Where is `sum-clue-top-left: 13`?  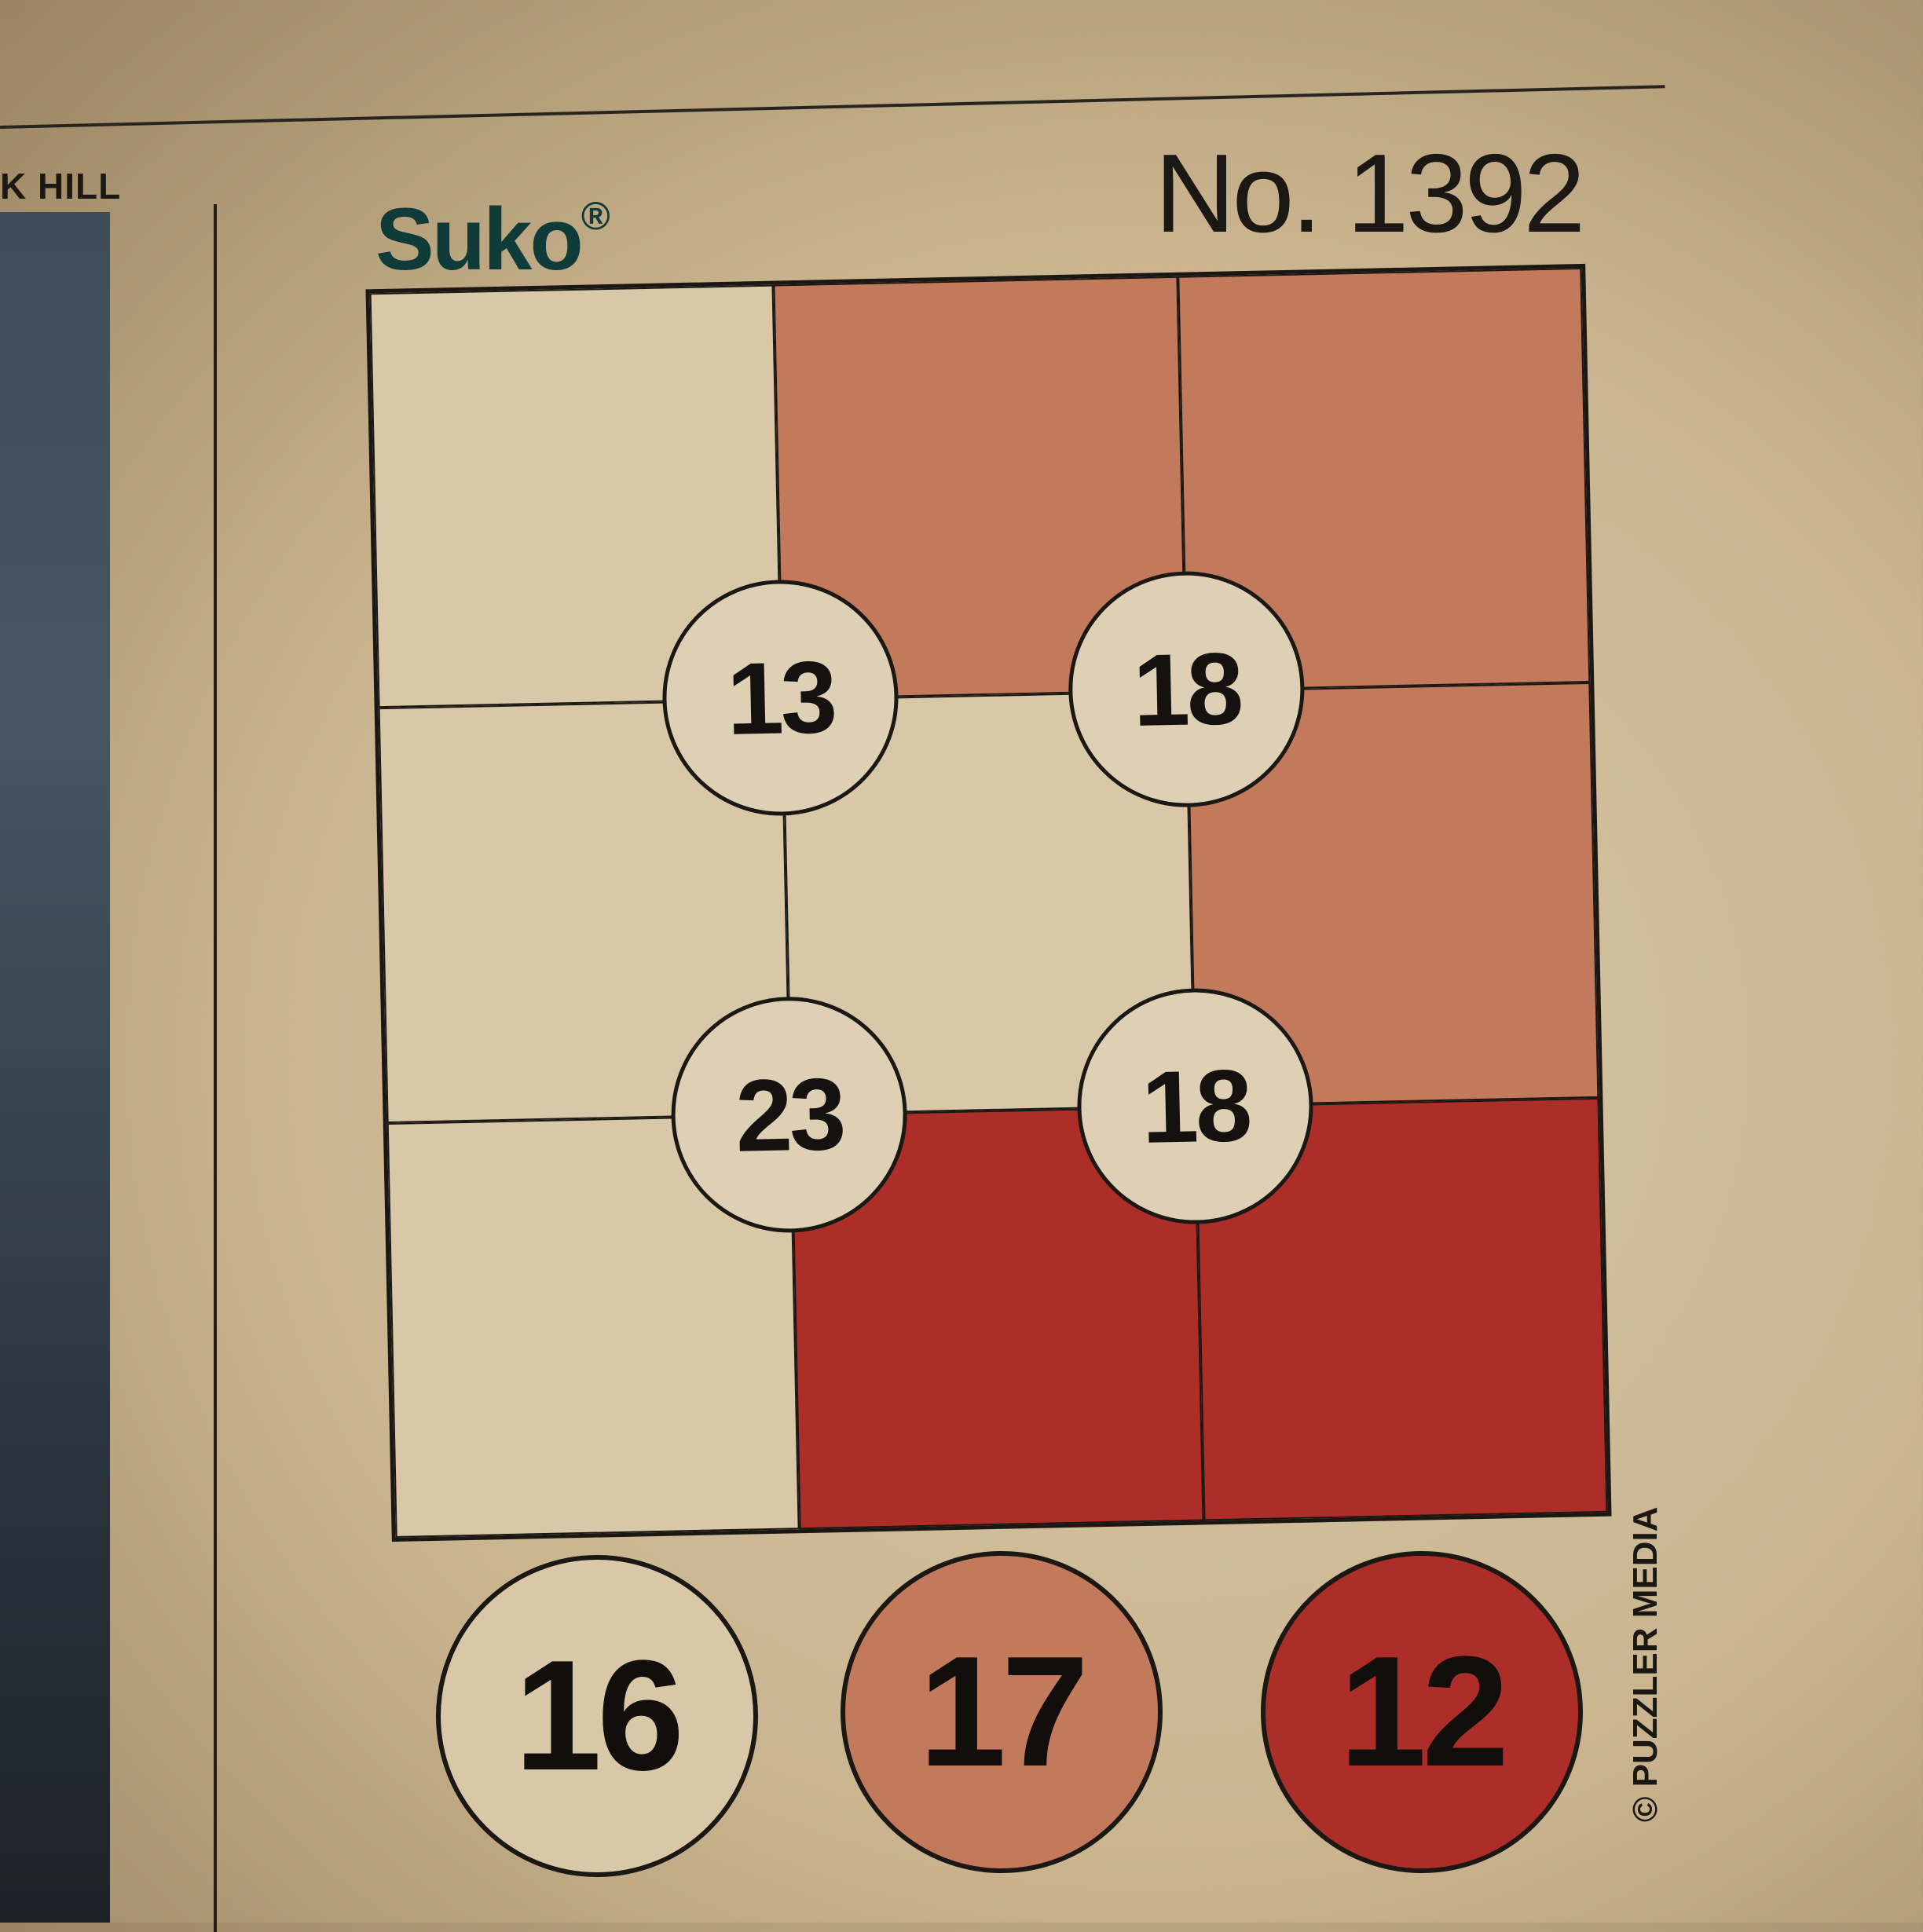 sum-clue-top-left: 13 is located at coordinates (780, 697).